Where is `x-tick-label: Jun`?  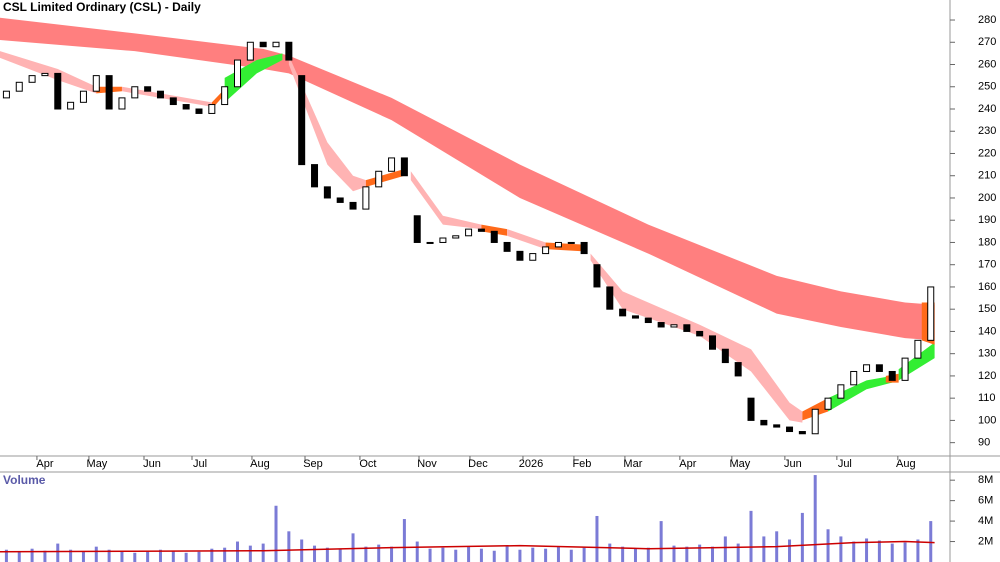 x-tick-label: Jun is located at coordinates (793, 464).